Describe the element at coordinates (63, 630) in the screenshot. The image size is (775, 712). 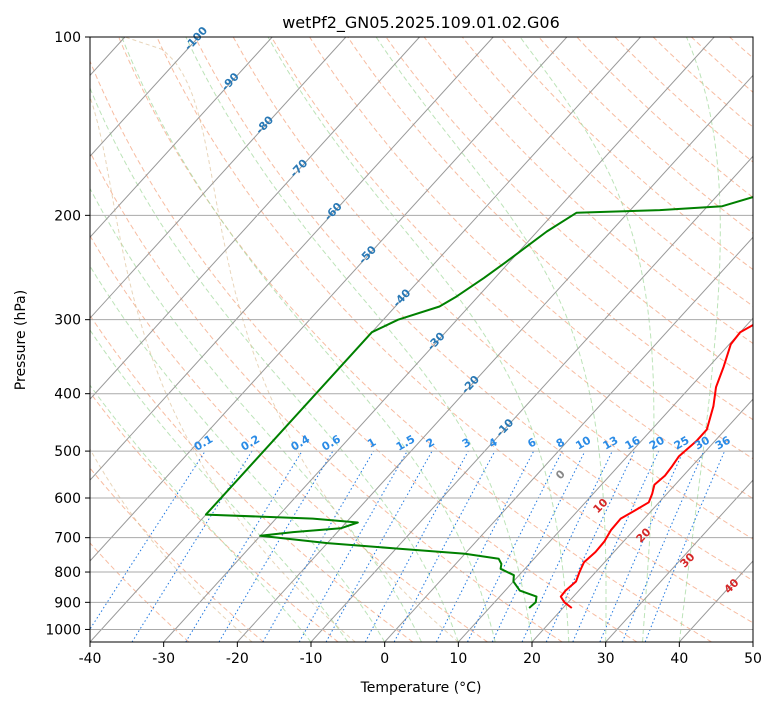
I see `y-tick-label: 1000` at that location.